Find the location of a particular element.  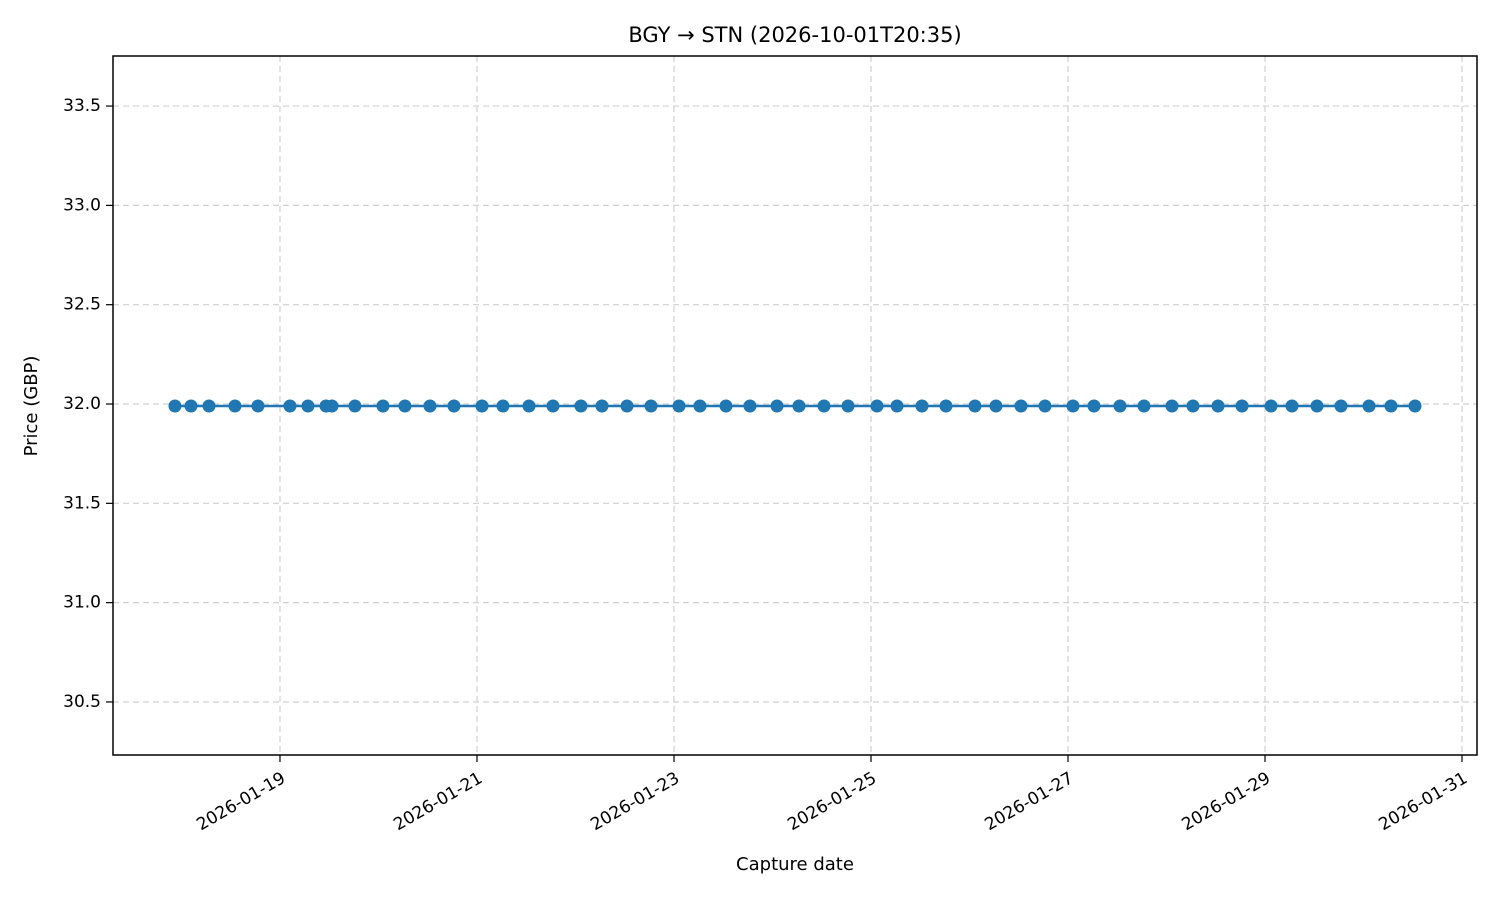

y-tick-label: 32.0 is located at coordinates (82, 404).